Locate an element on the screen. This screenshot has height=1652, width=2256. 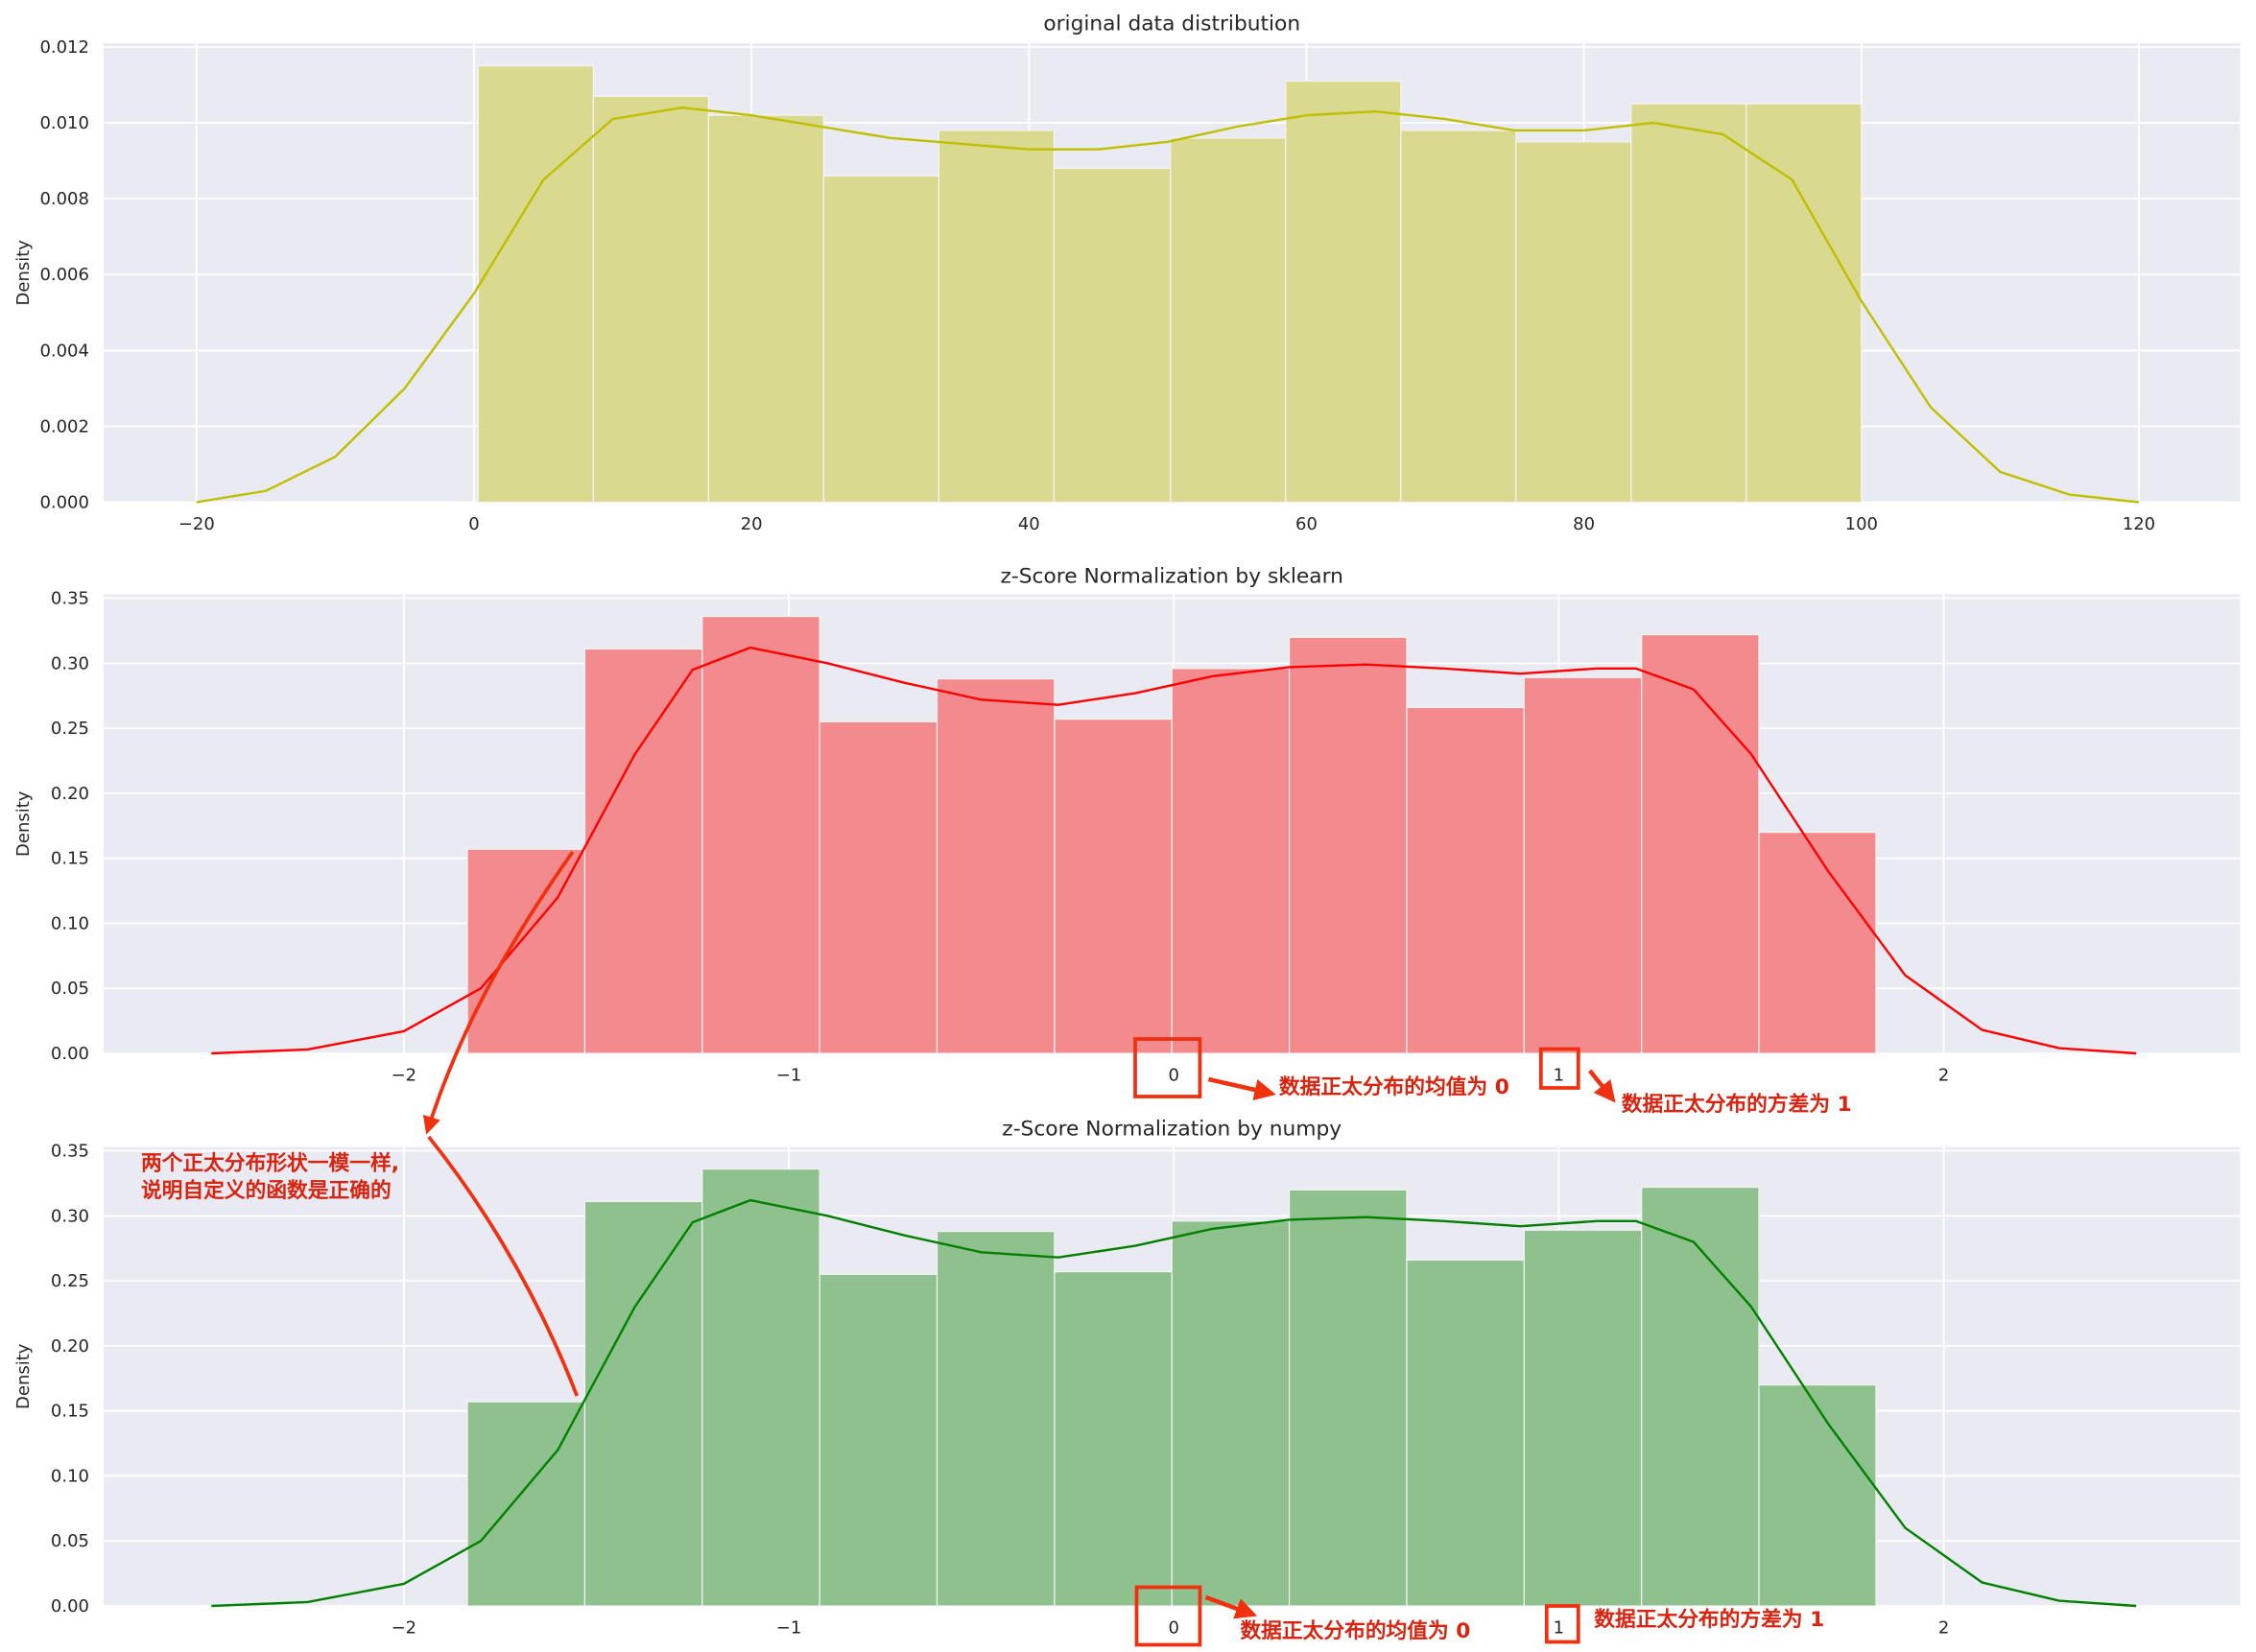
x-tick-label: 60 is located at coordinates (1306, 524).